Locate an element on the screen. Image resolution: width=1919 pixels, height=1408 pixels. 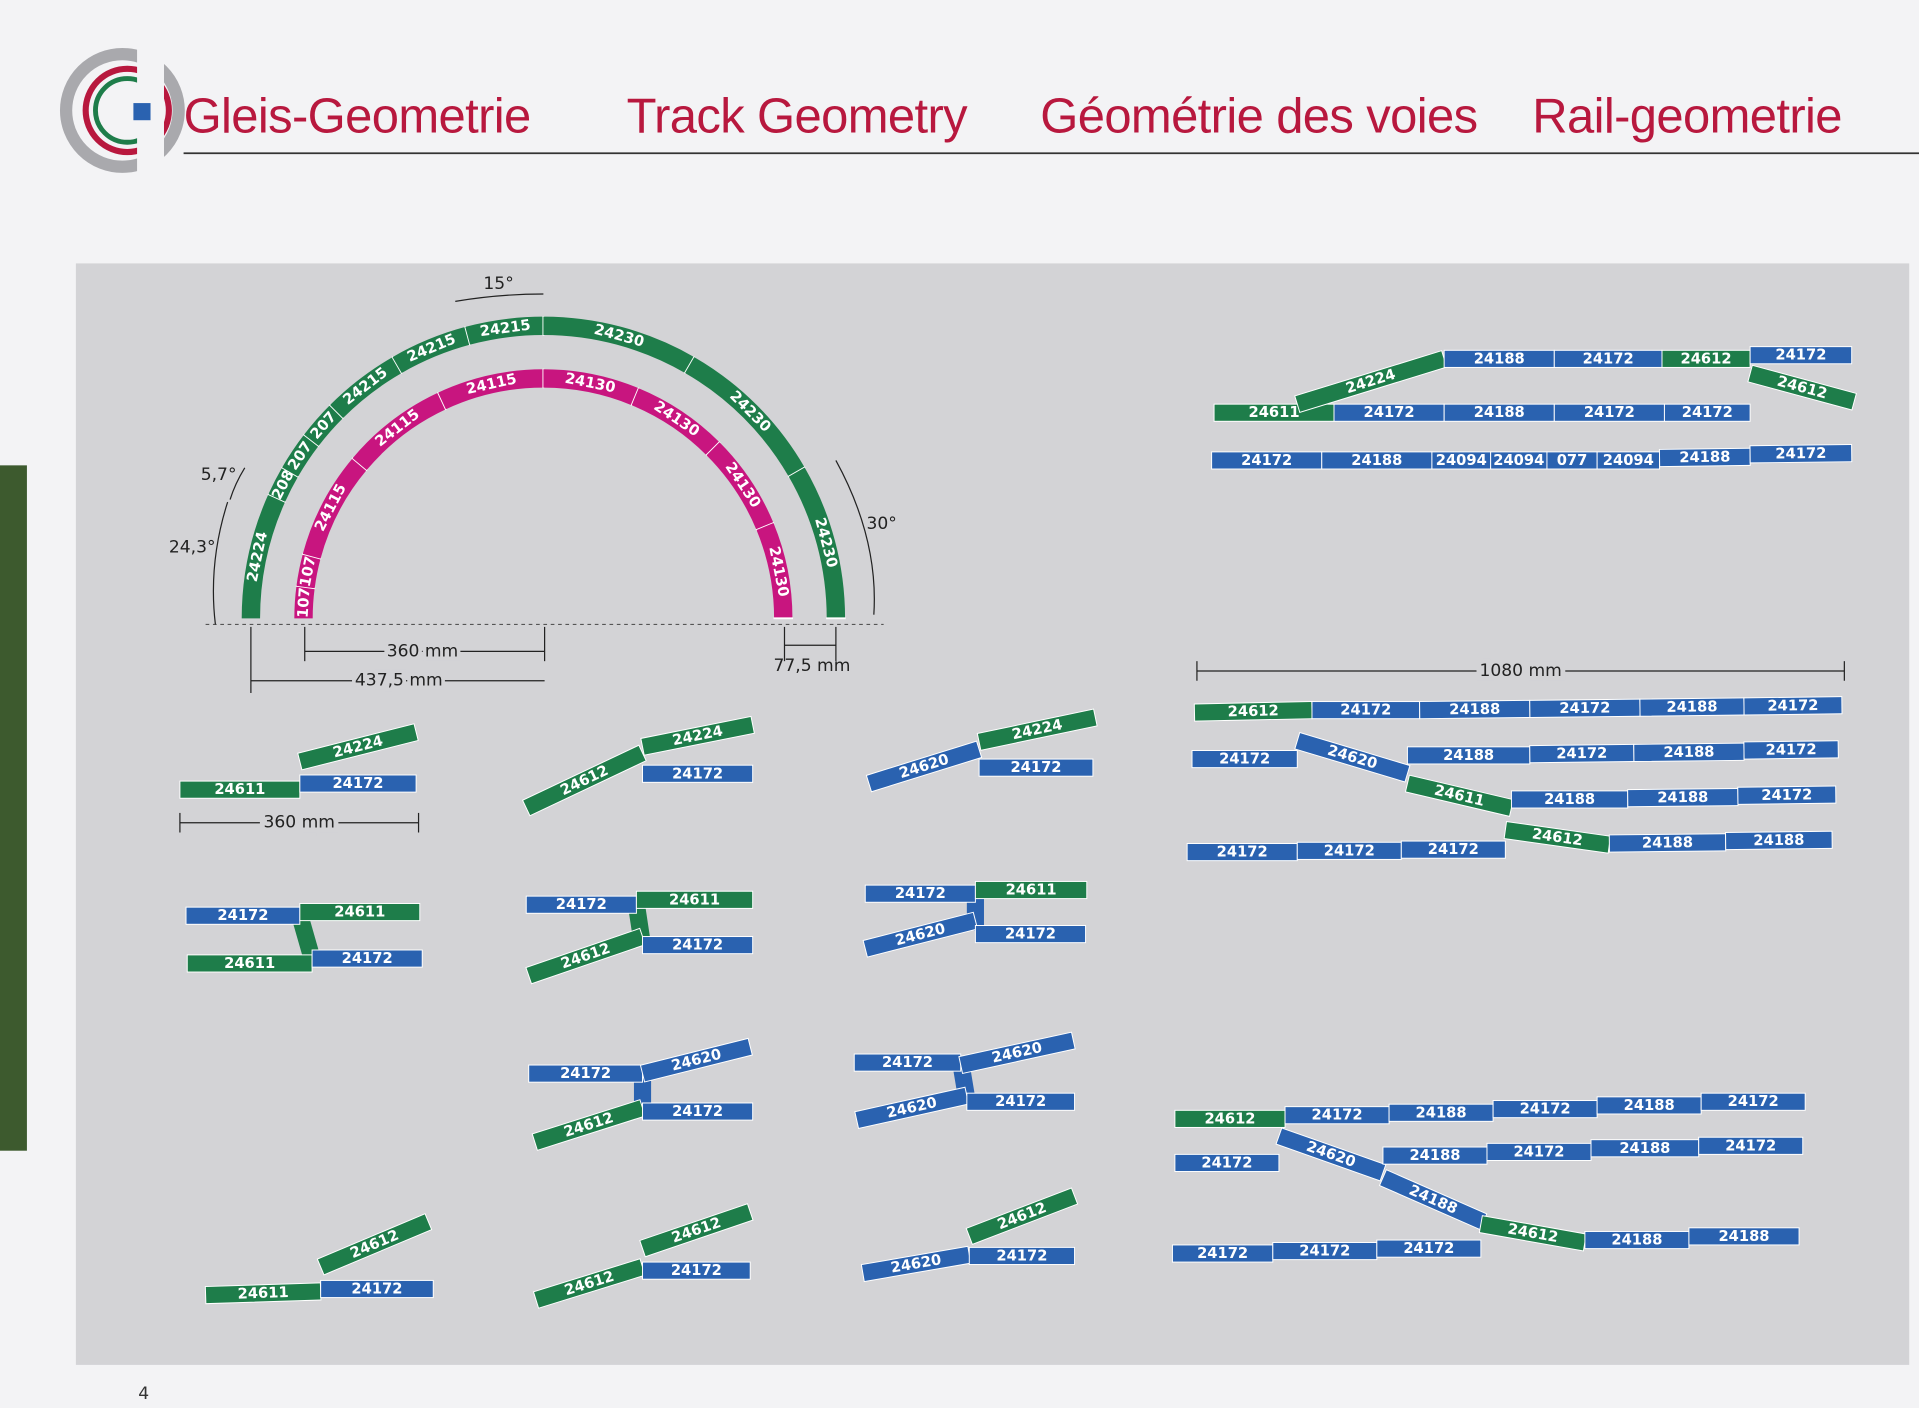
dimension-label: 77,5 mm is located at coordinates (811, 666).